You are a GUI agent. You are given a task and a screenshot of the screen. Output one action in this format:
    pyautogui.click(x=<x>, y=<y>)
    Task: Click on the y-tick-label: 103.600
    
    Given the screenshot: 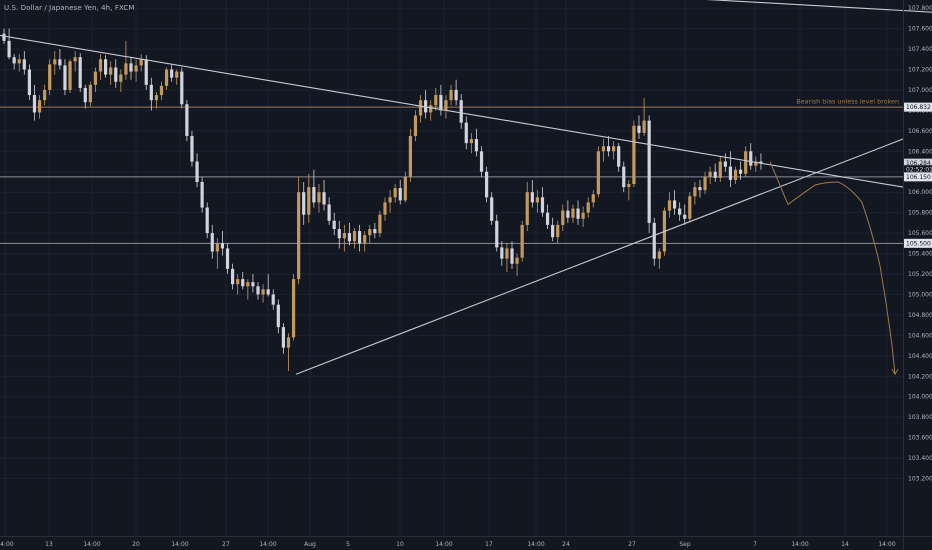 What is the action you would take?
    pyautogui.click(x=920, y=438)
    